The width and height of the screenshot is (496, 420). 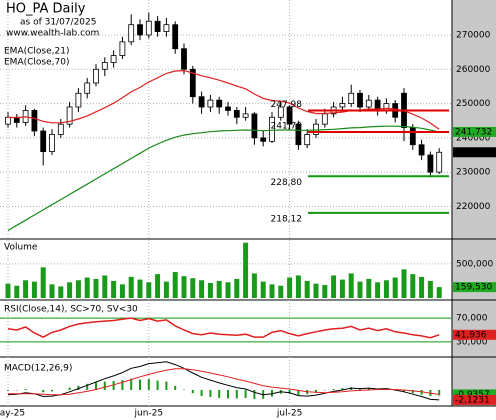 What do you see at coordinates (36, 63) in the screenshot?
I see `legend-entry: EMA(Close,70)` at bounding box center [36, 63].